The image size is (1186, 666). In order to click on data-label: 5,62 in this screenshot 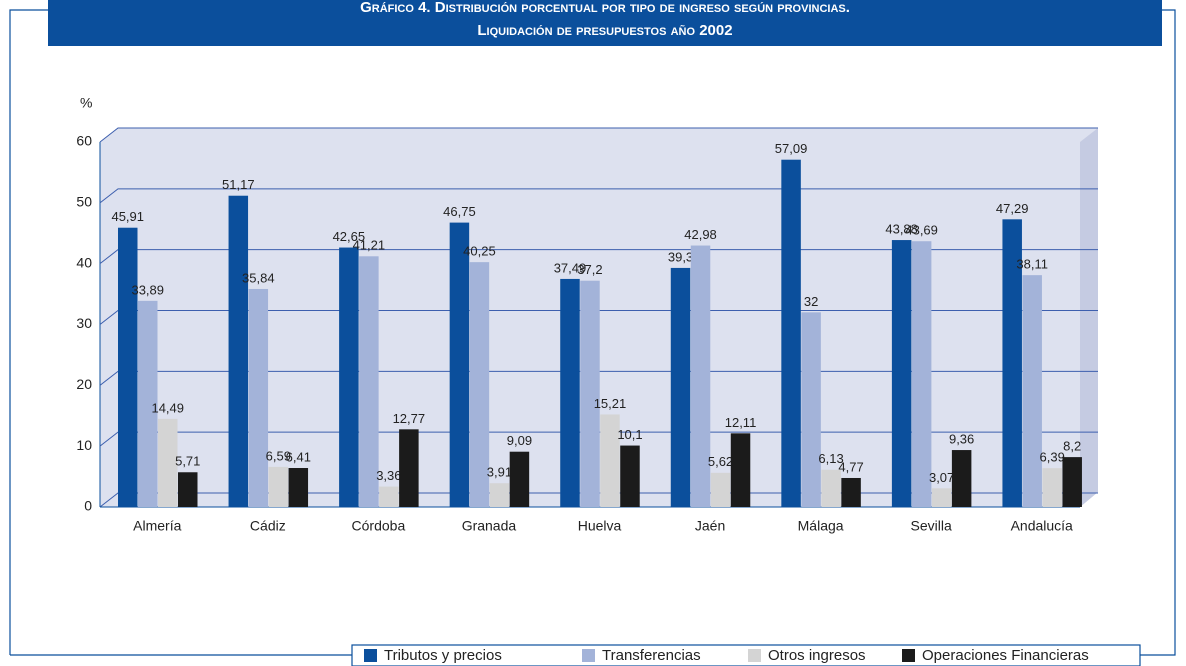, I will do `click(720, 461)`.